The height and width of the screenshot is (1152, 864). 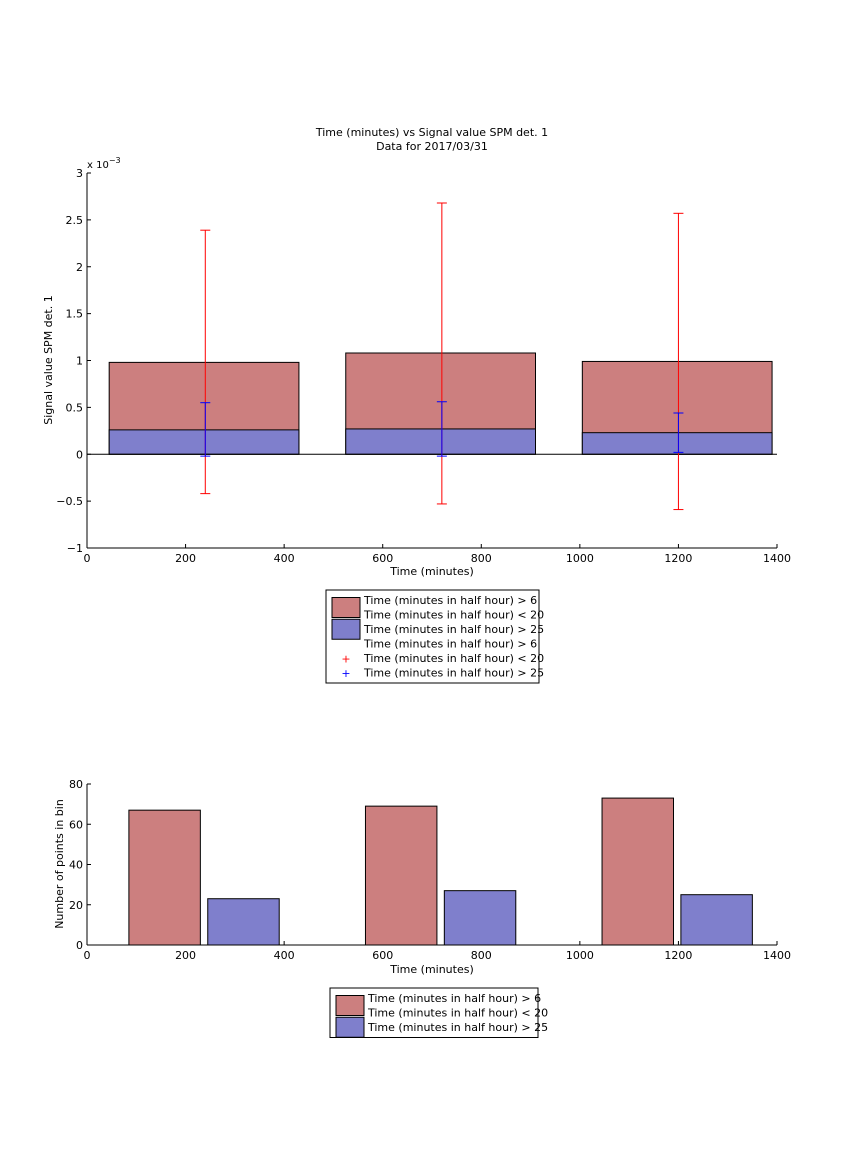 I want to click on y-tick-label: 20, so click(x=76, y=905).